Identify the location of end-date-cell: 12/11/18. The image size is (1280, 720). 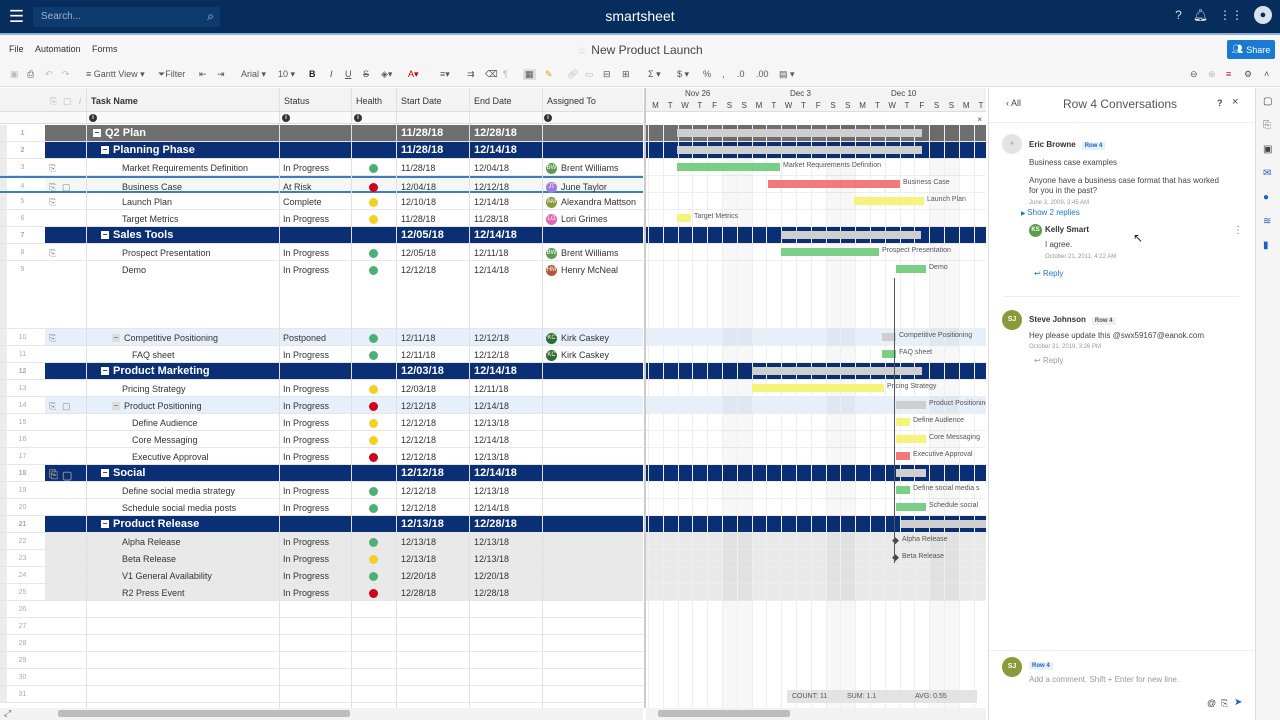
(491, 389).